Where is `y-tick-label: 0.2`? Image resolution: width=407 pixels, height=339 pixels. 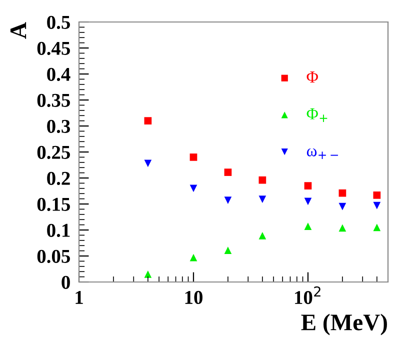 y-tick-label: 0.2 is located at coordinates (58, 179).